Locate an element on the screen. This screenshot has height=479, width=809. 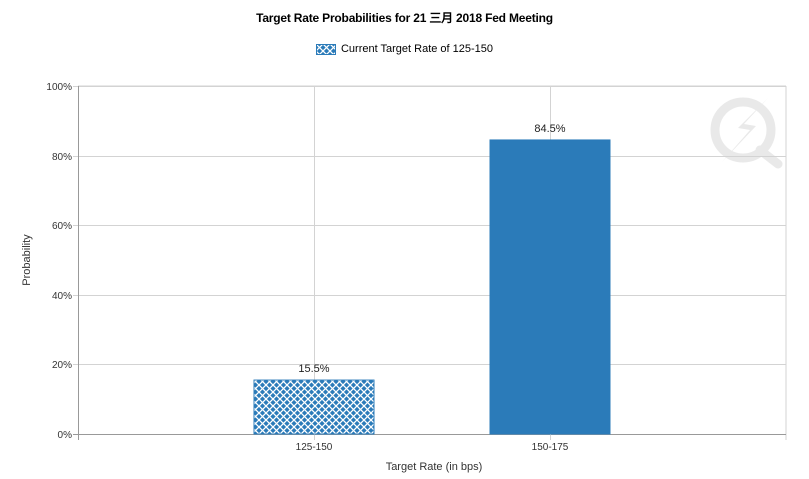
x-tick-label: 150-175 is located at coordinates (550, 447).